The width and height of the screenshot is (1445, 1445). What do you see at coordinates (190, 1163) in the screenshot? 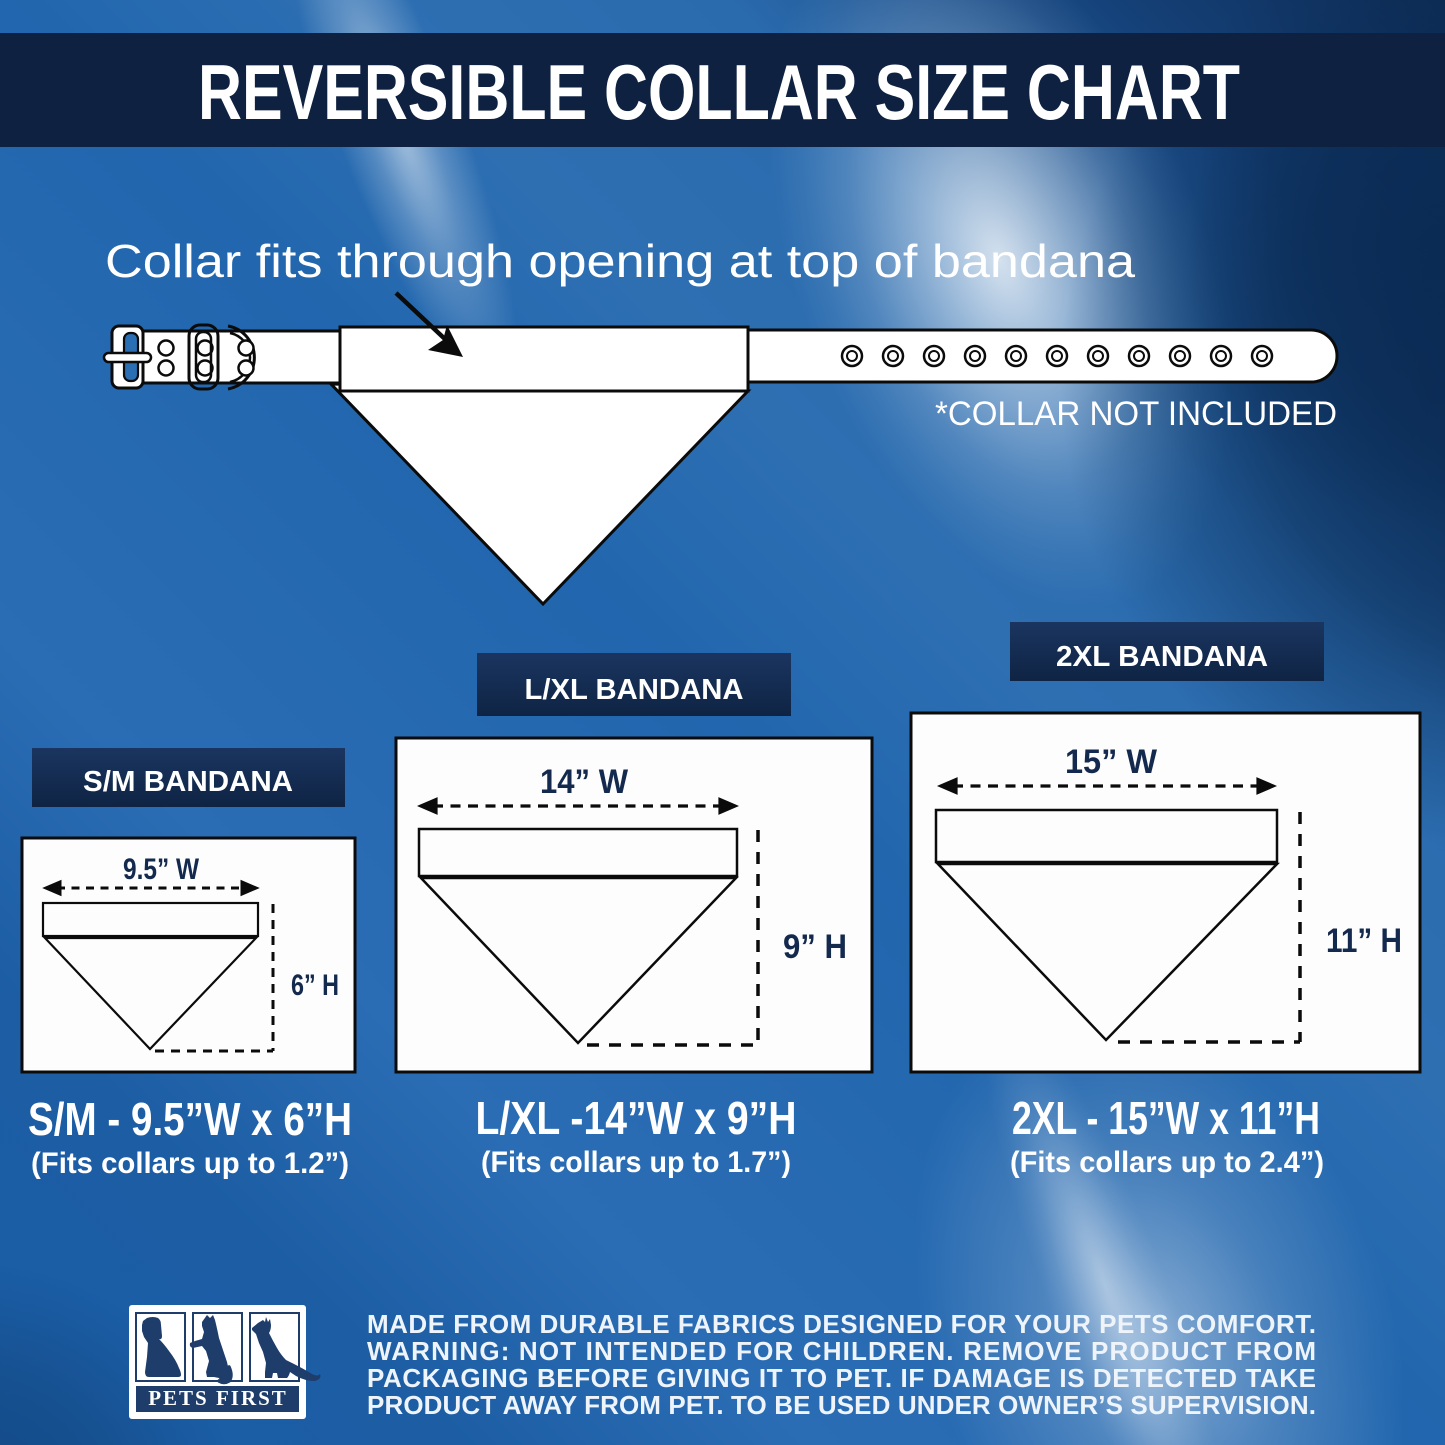
I see `svg-text: (Fits collars up to 1.2”)` at bounding box center [190, 1163].